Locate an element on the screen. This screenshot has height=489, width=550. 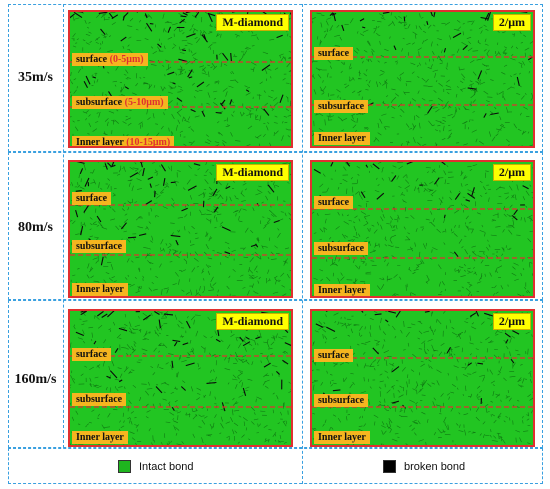
surface-range: (0-5μm) is located at coordinates (126, 59).